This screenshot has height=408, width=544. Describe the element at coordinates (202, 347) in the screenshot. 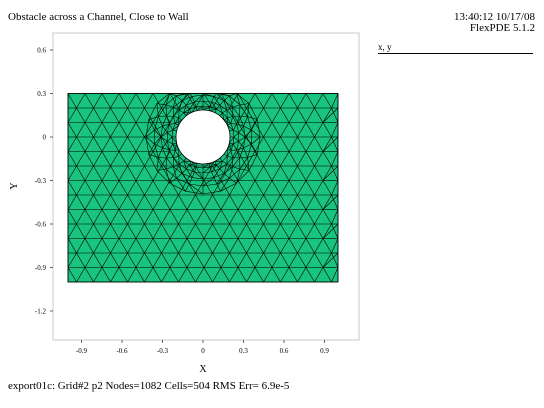

I see `x-ticks: -0.9 -0.6 -0.3 0 0.3 0.6 0.9` at that location.